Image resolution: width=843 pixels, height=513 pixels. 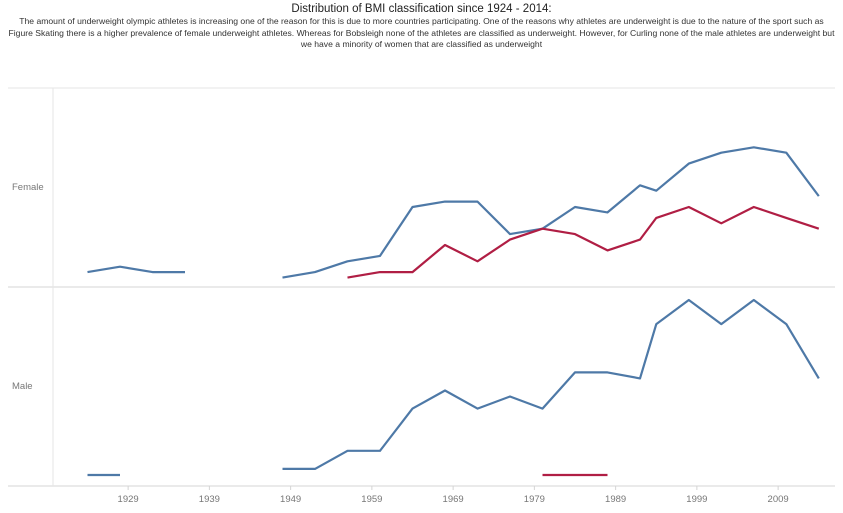 What do you see at coordinates (290, 499) in the screenshot?
I see `x-tick-label-1949: 1949` at bounding box center [290, 499].